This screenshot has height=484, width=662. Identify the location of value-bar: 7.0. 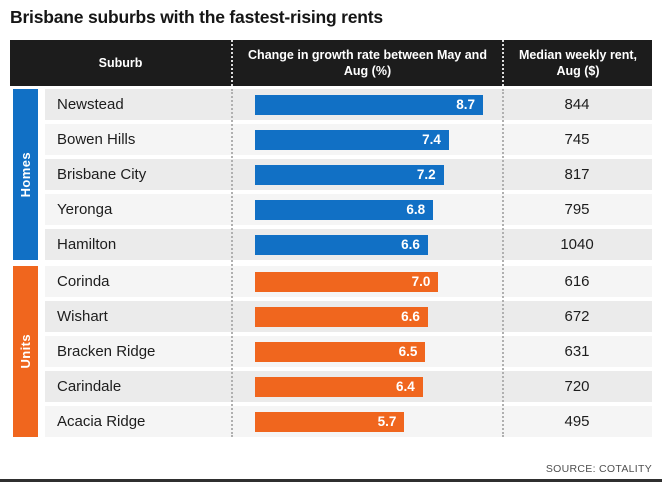
(347, 281).